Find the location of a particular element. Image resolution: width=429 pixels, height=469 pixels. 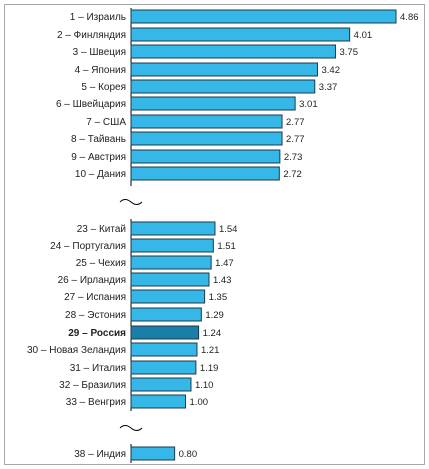

value-label: 0.80 is located at coordinates (188, 454).